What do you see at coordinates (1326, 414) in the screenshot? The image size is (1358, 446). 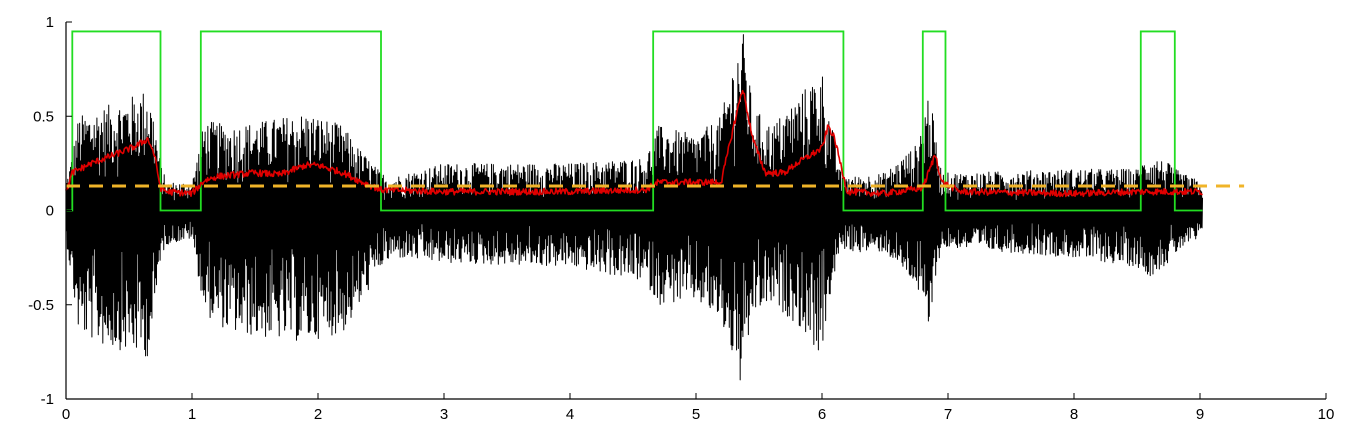 I see `x-tick-label: 10` at bounding box center [1326, 414].